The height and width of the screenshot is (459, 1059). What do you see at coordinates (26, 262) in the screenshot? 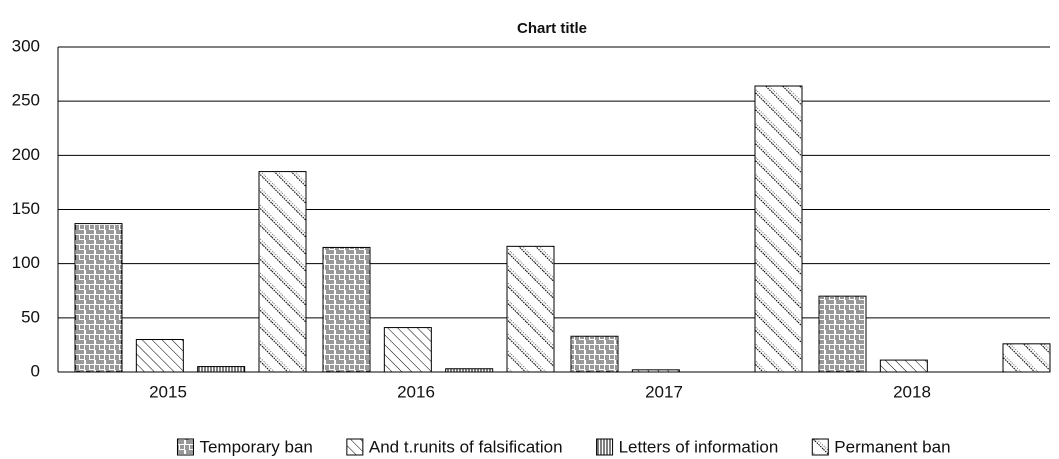
I see `y-tick-label: 100` at bounding box center [26, 262].